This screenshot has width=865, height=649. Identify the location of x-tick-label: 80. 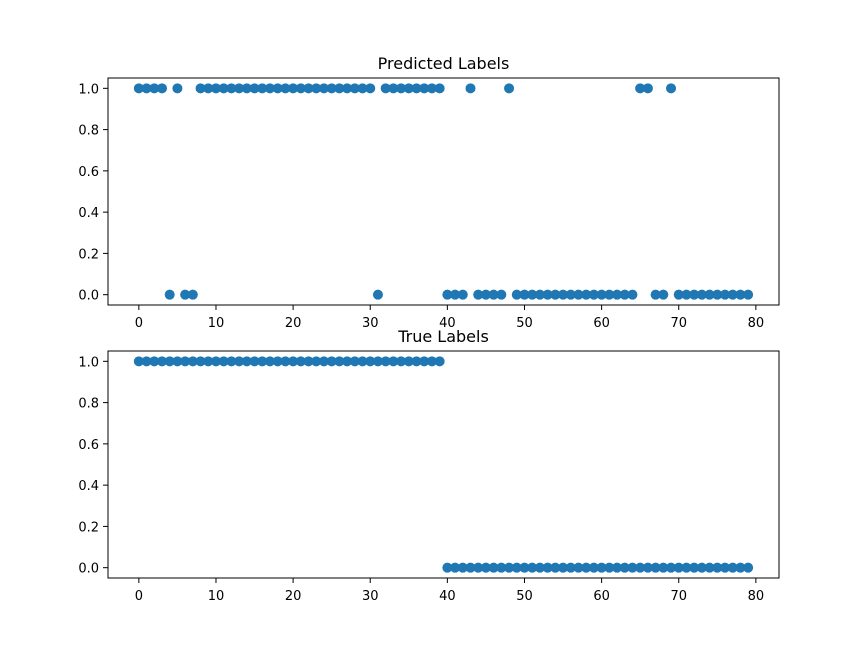
(756, 323).